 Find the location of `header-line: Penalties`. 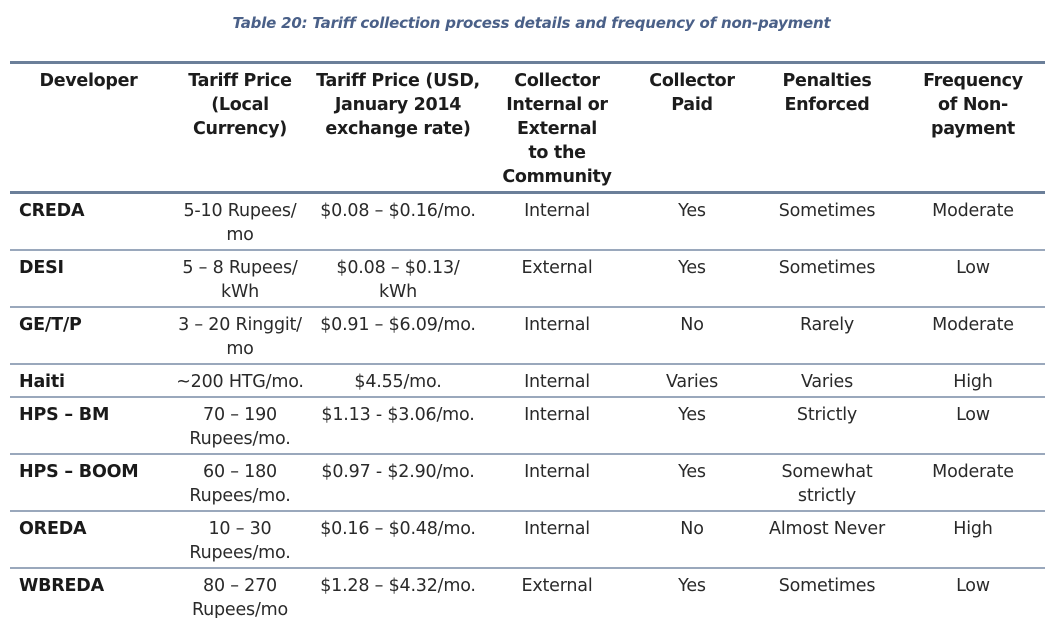

header-line: Penalties is located at coordinates (827, 81).